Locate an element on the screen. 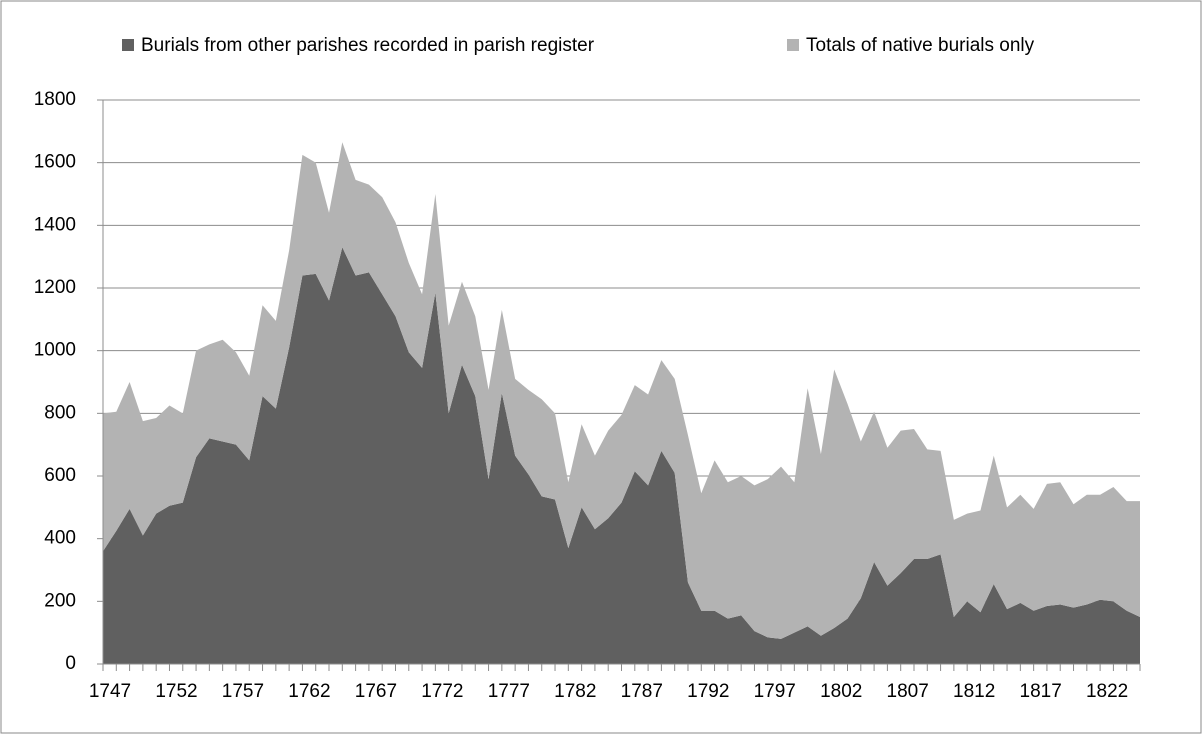 The image size is (1203, 740). y-tick-label: 1000 is located at coordinates (55, 350).